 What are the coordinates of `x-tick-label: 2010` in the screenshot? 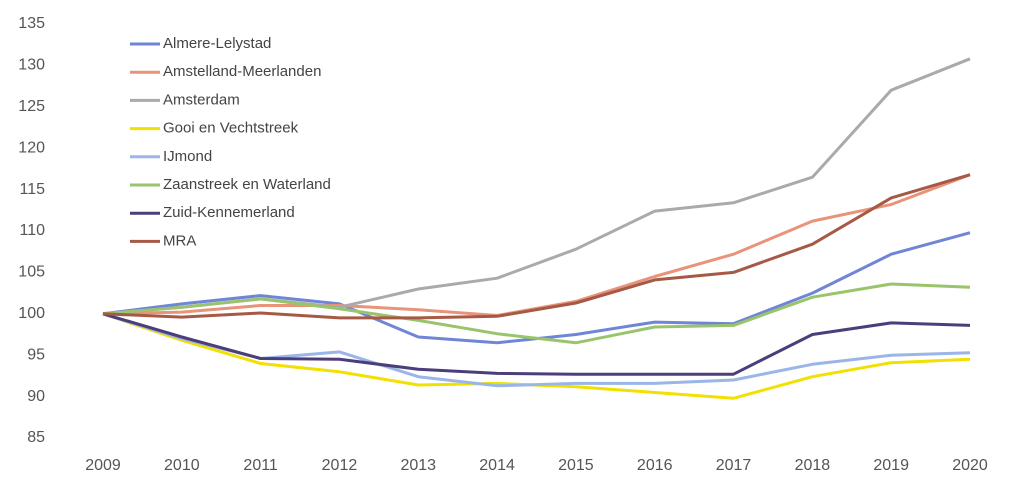 It's located at (182, 465).